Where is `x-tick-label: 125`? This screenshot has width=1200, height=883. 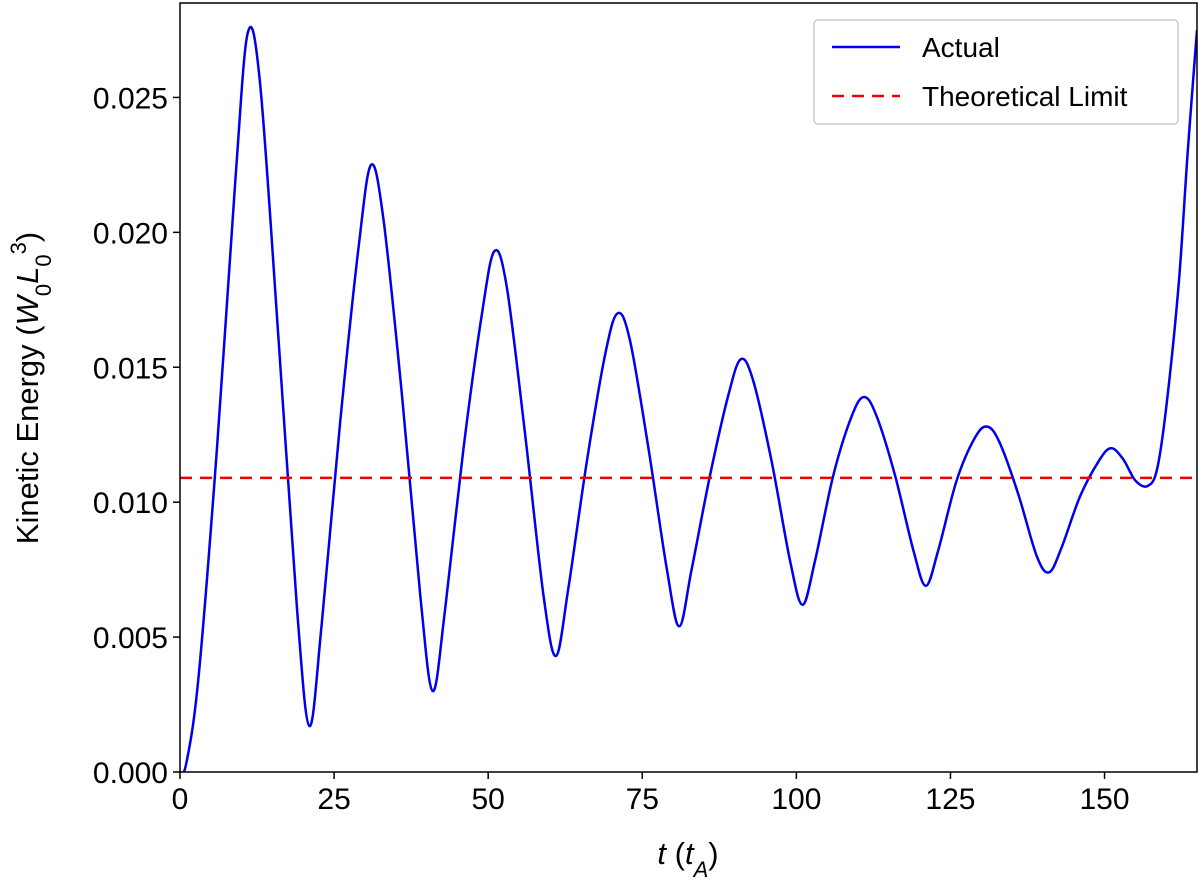 x-tick-label: 125 is located at coordinates (950, 799).